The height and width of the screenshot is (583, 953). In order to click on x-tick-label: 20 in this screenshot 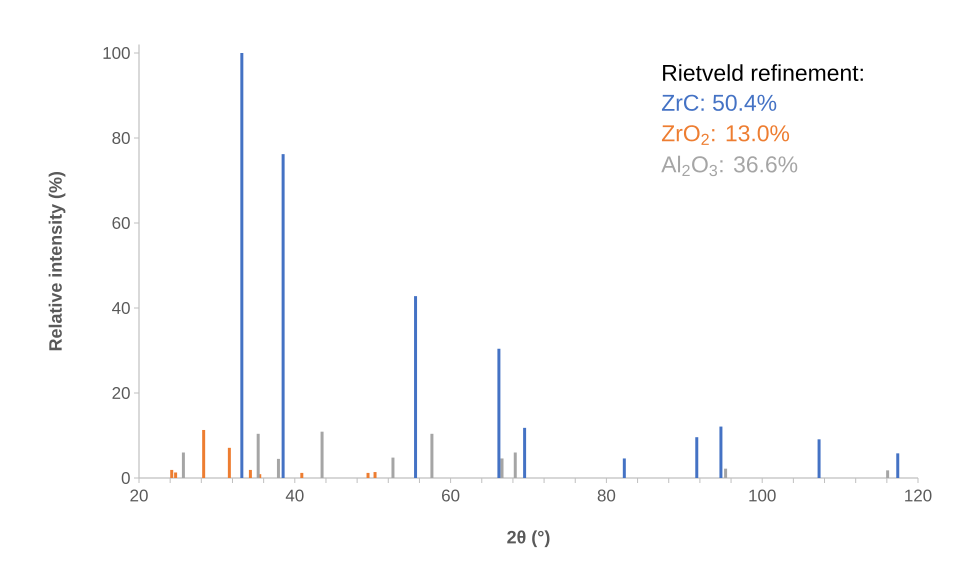, I will do `click(139, 496)`.